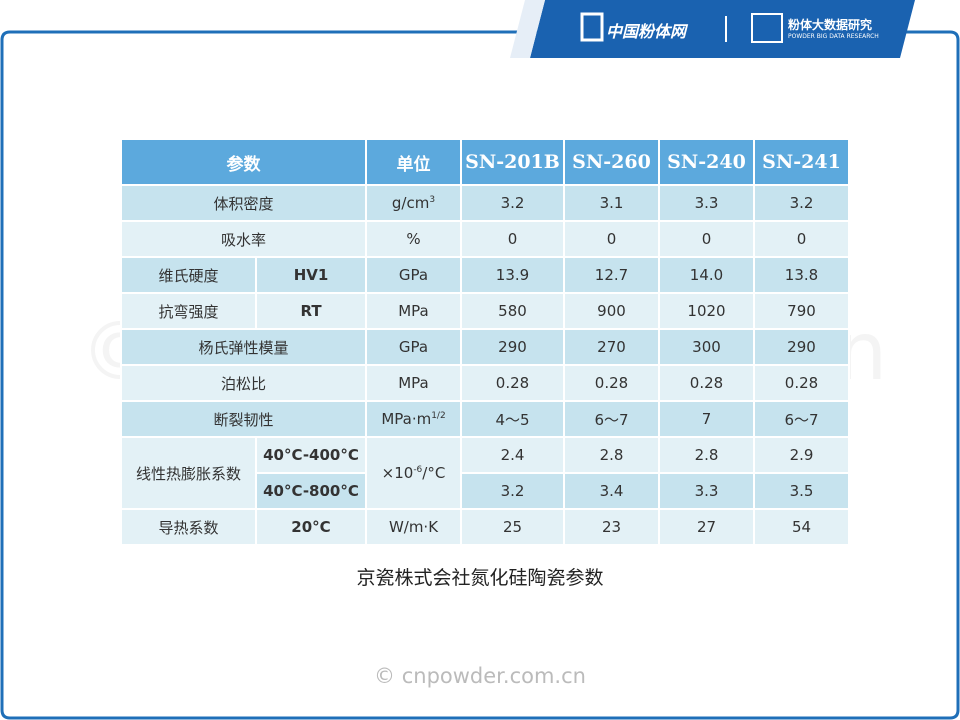 This screenshot has height=720, width=960. What do you see at coordinates (801, 527) in the screenshot?
I see `value-cell: 54` at bounding box center [801, 527].